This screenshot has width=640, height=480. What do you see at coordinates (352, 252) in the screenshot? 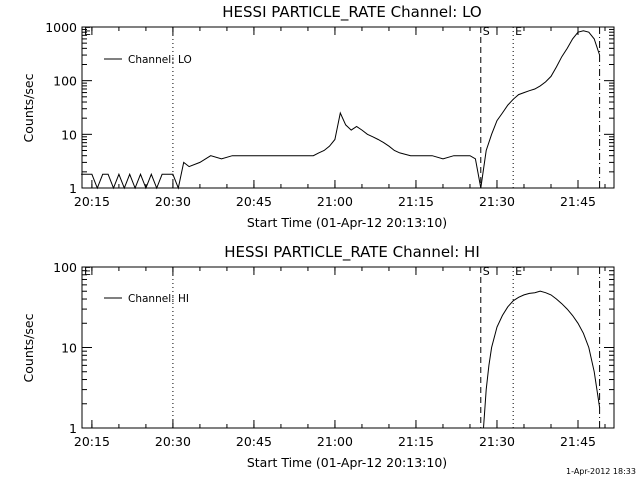
I see `chart-title-hi: HESSI PARTICLE_RATE Channel: HI` at bounding box center [352, 252].